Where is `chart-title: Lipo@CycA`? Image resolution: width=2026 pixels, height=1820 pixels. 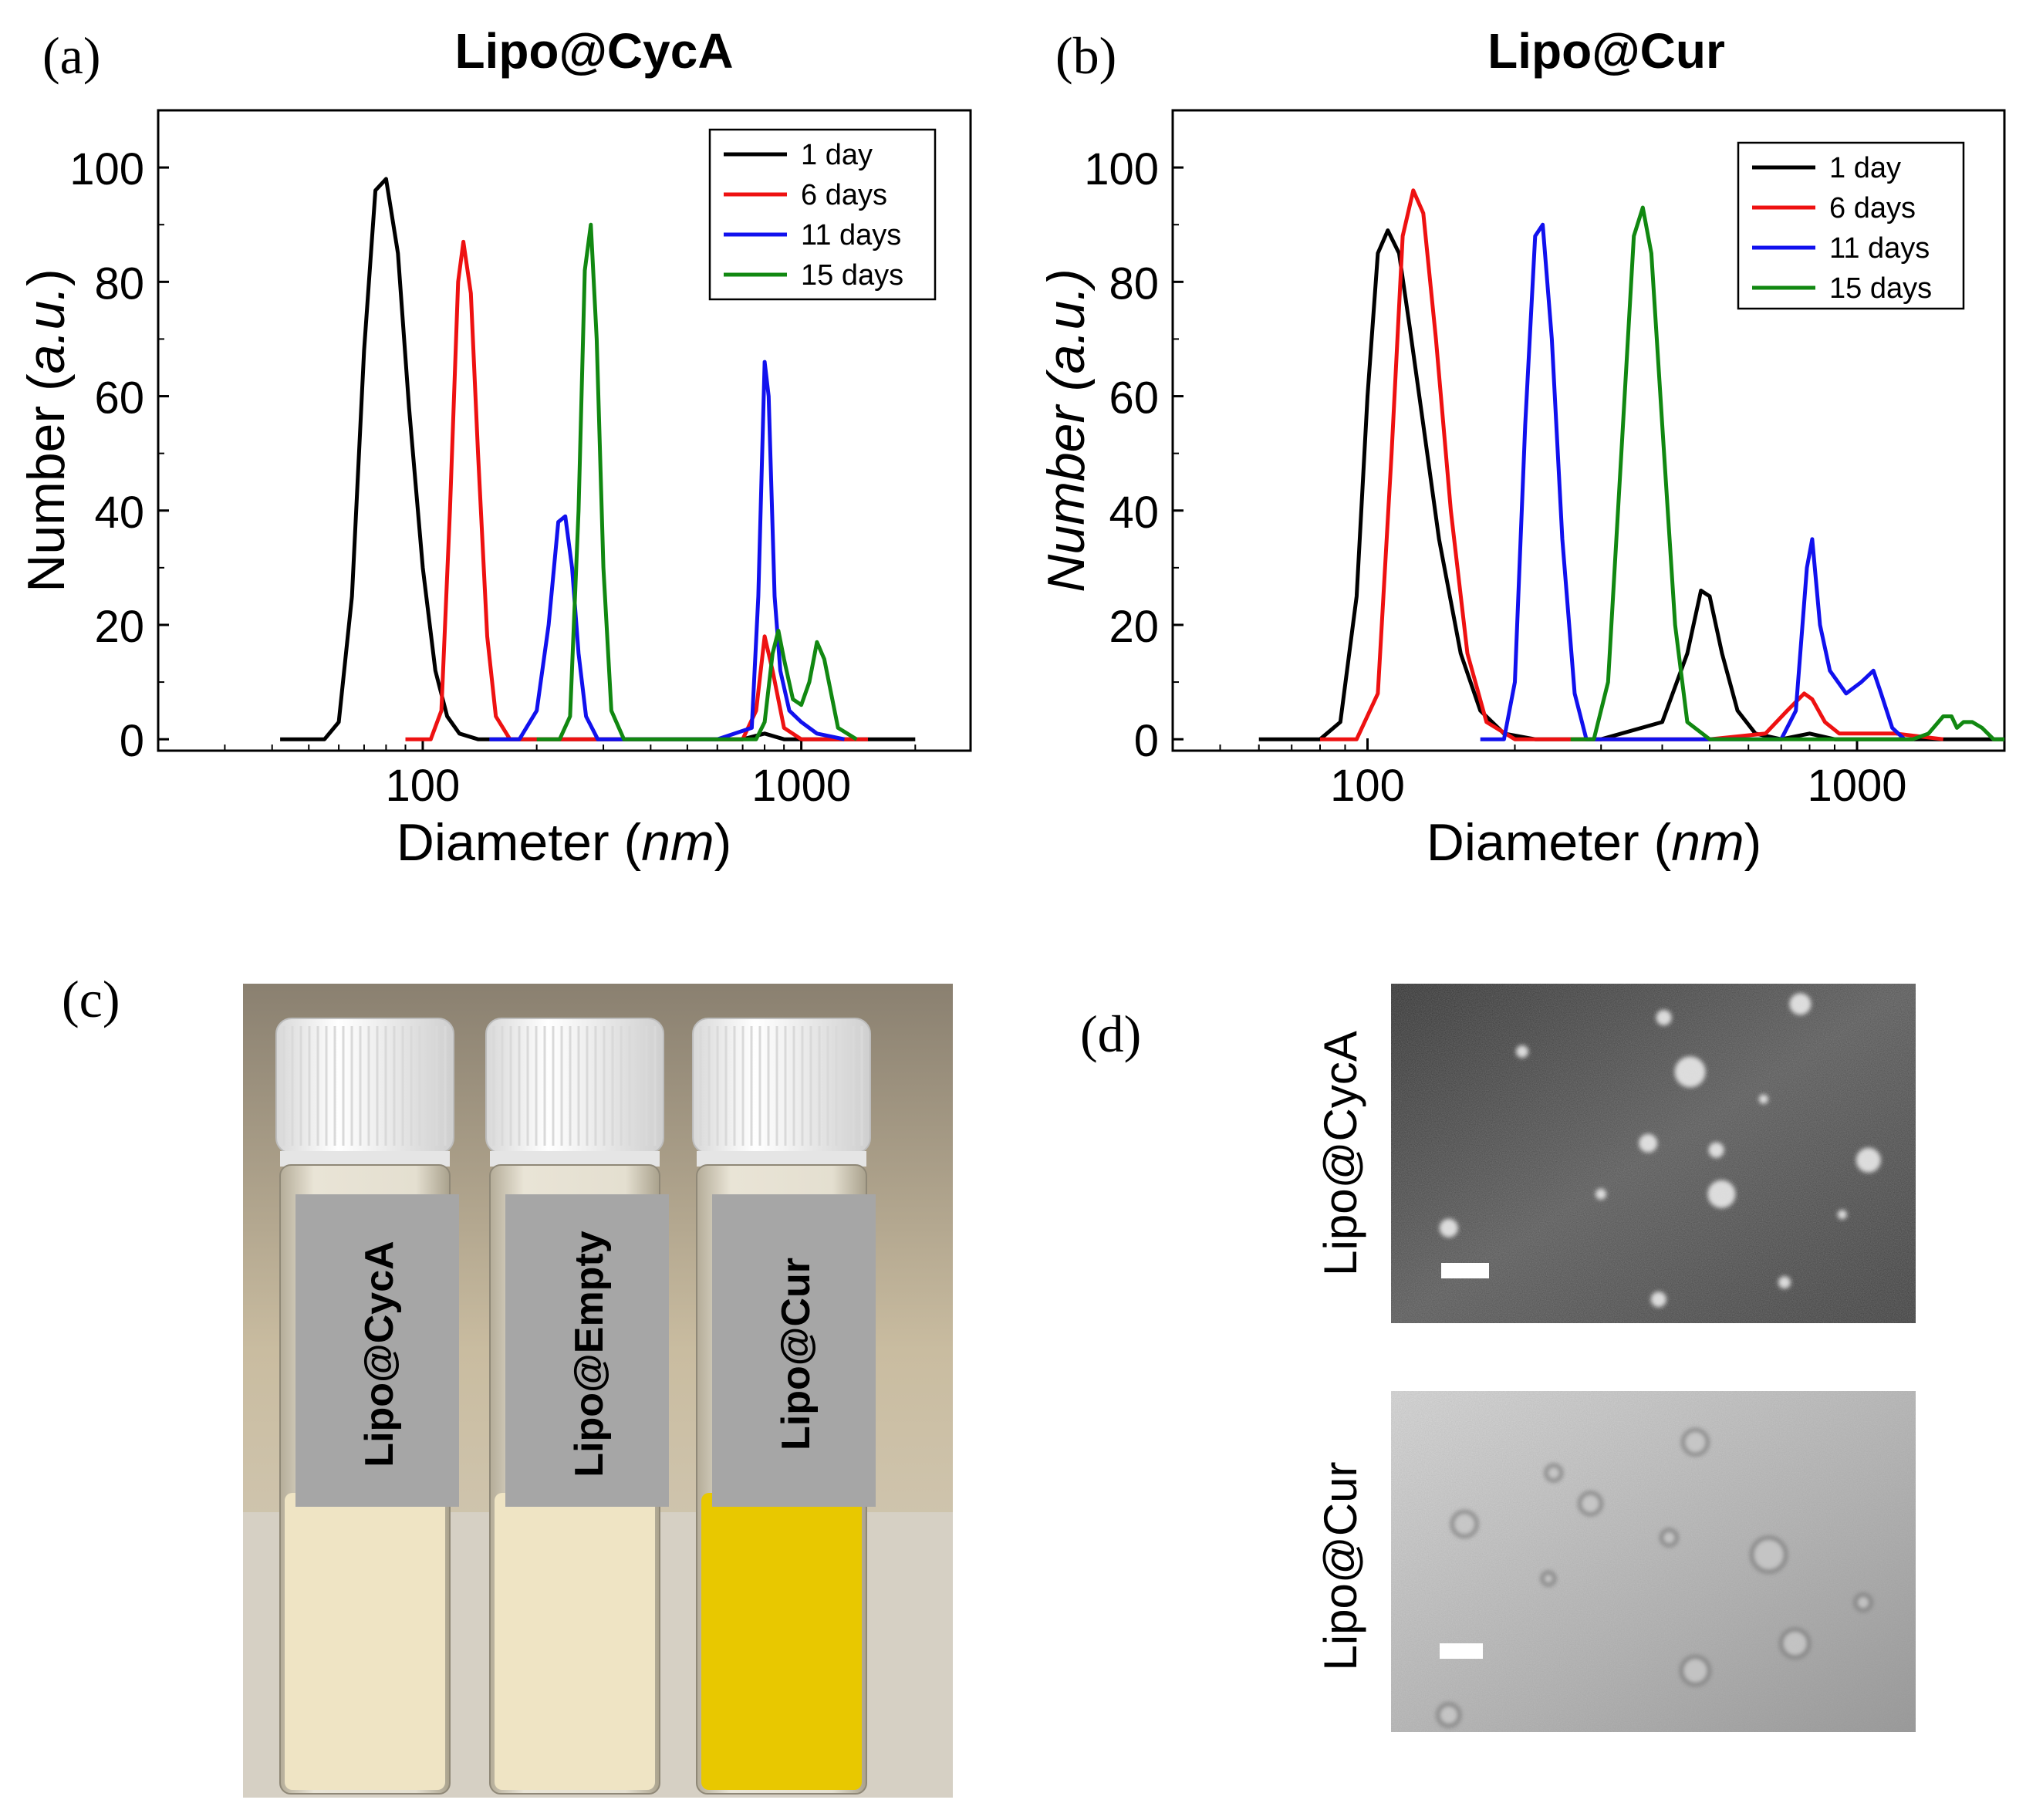 chart-title: Lipo@CycA is located at coordinates (593, 51).